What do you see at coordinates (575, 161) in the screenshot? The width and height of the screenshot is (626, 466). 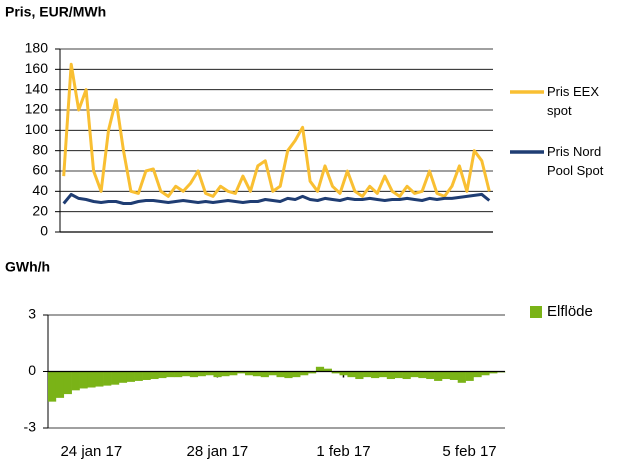 I see `legend-label: Pris Nord Pool Spot` at bounding box center [575, 161].